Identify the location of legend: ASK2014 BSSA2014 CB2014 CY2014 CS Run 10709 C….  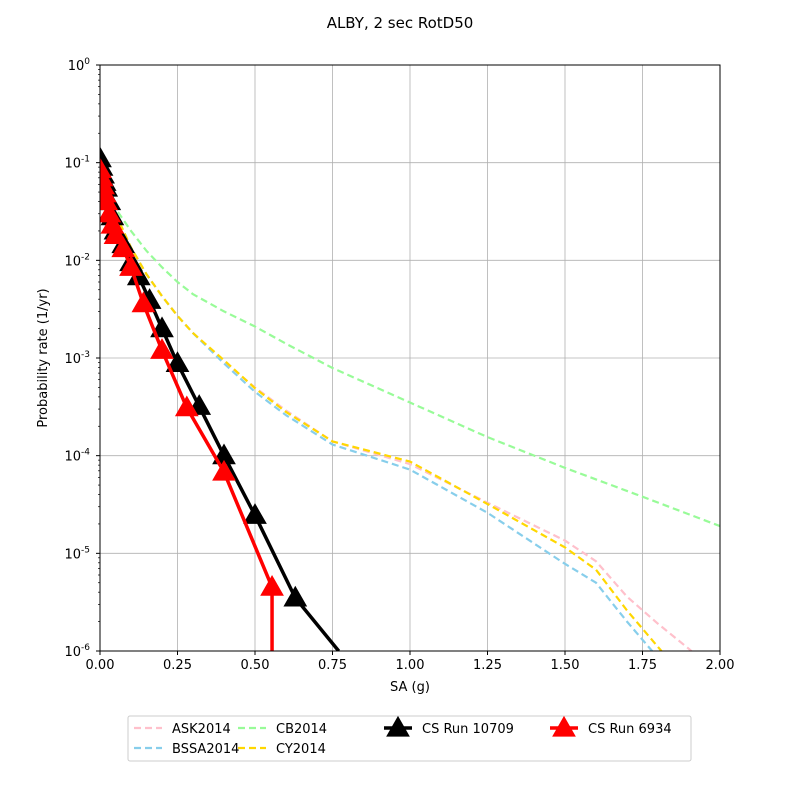
(409, 738).